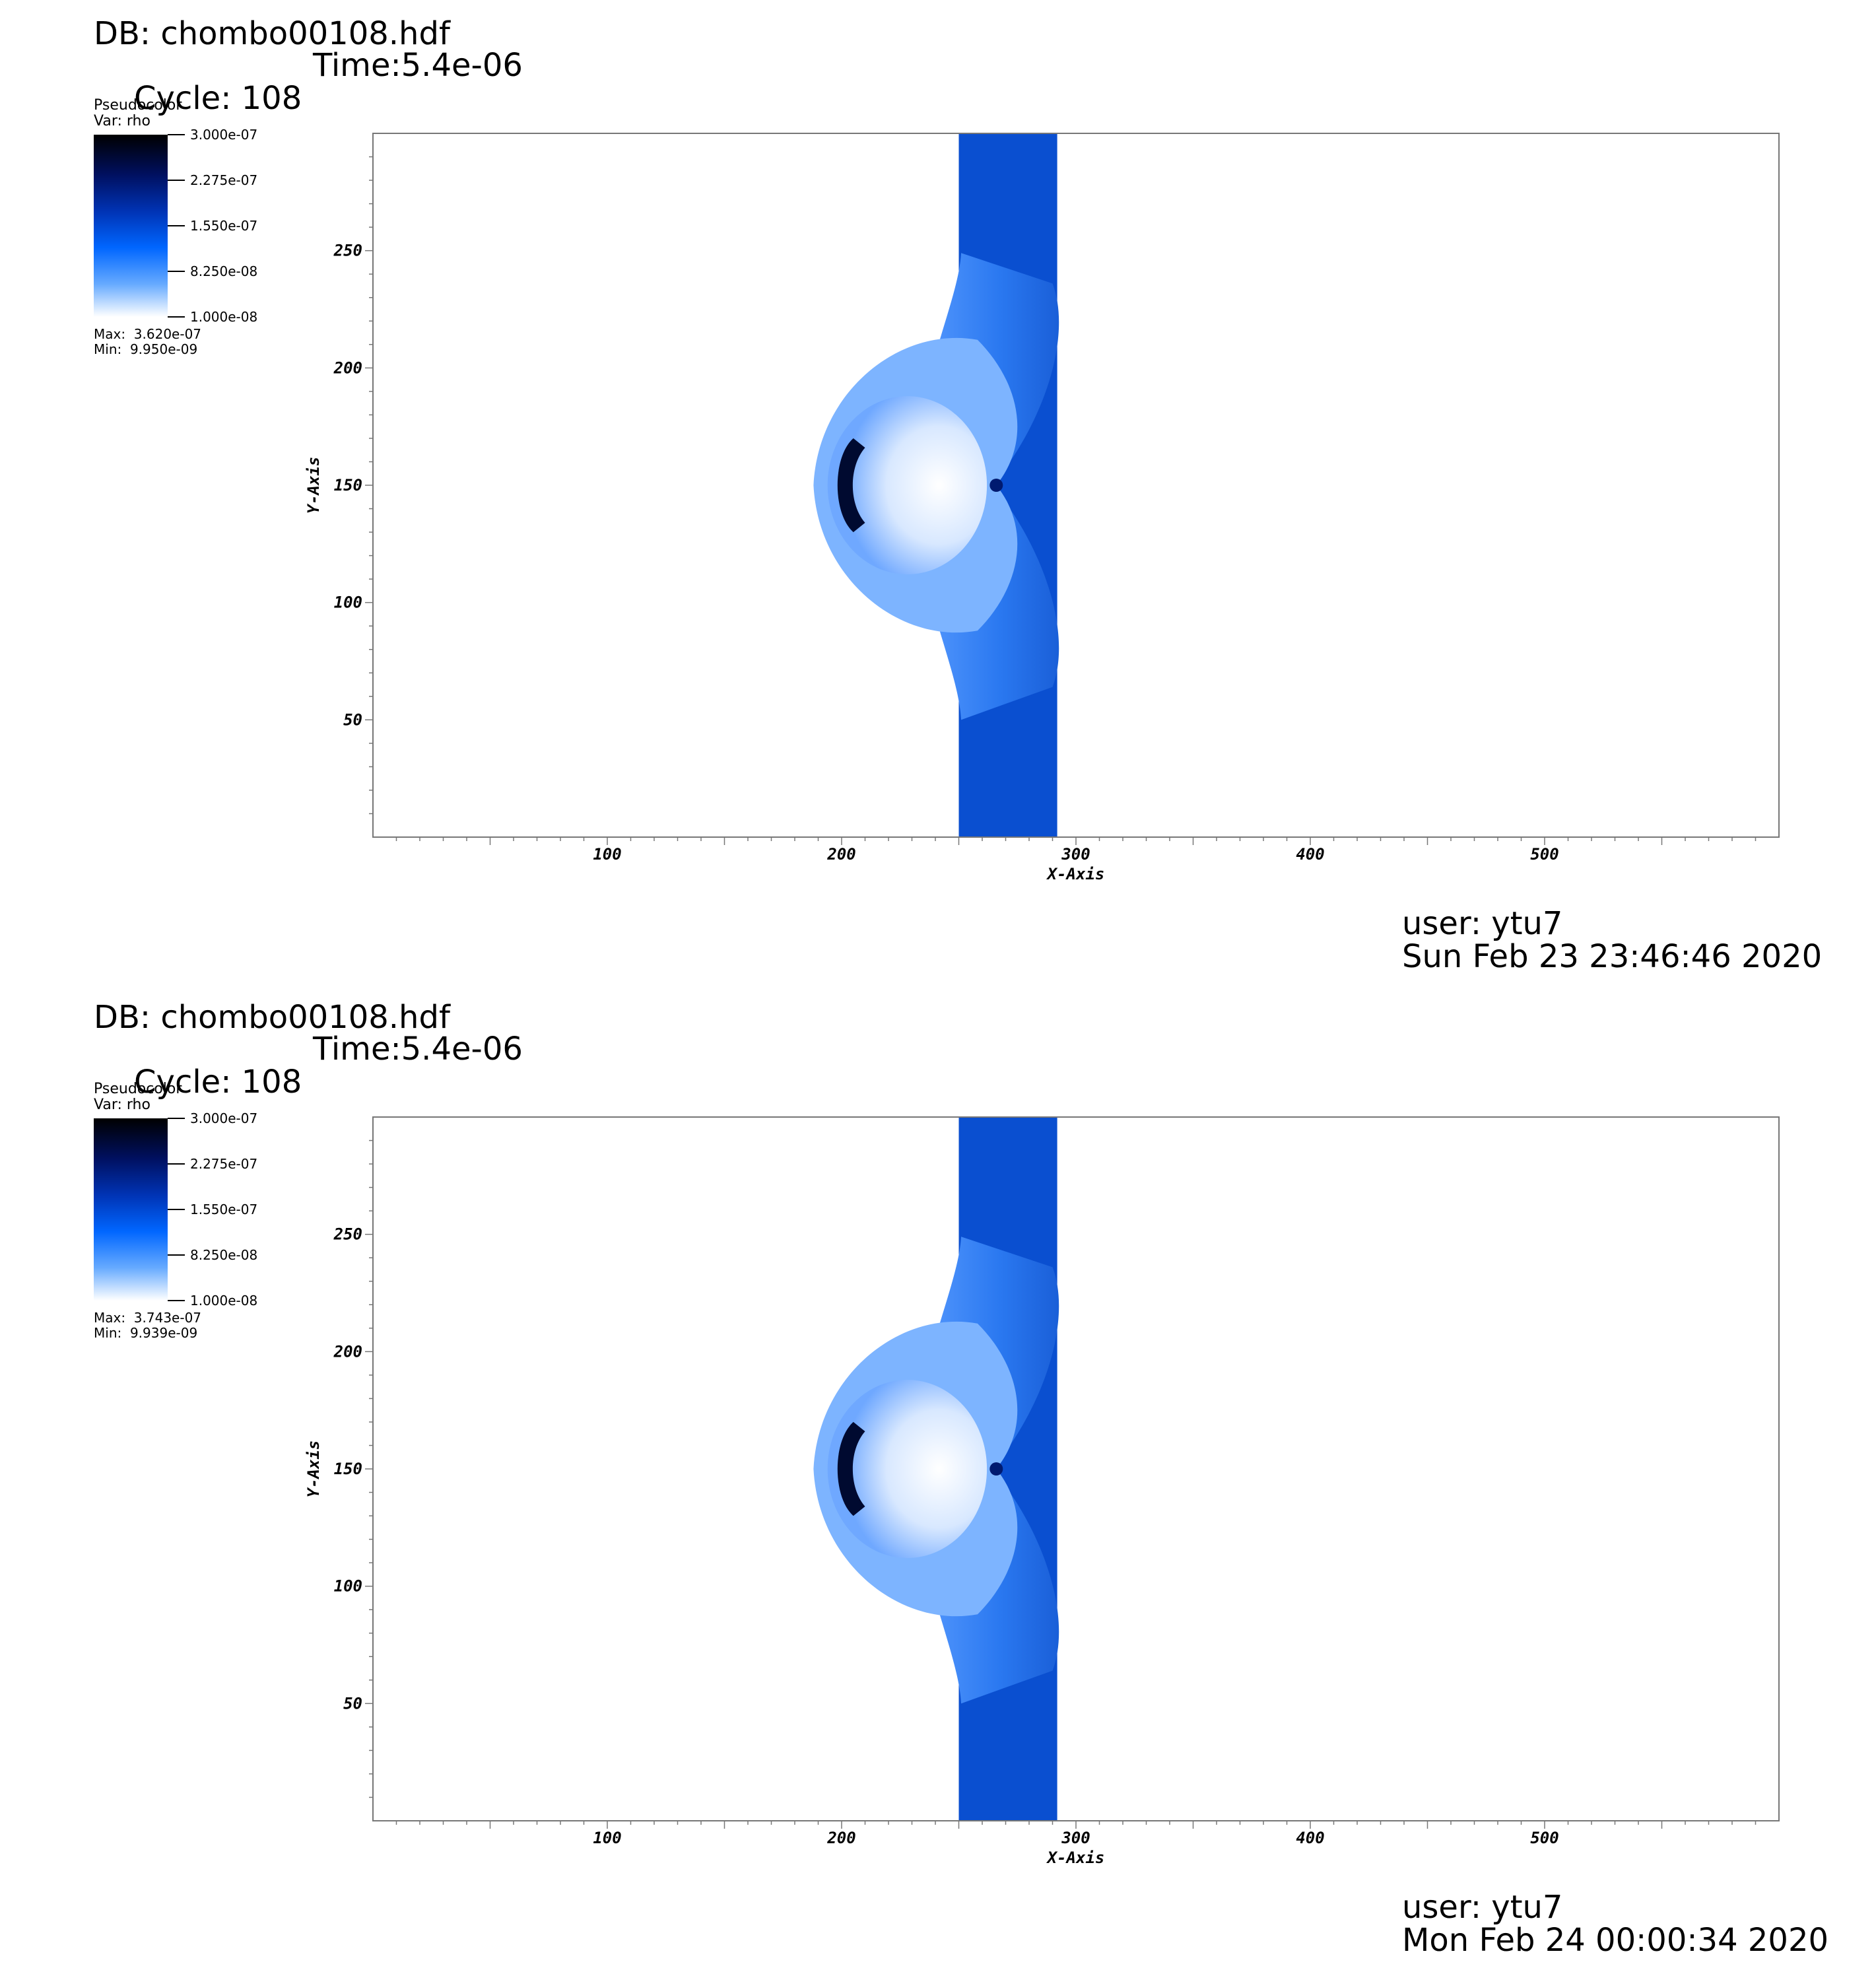 Image resolution: width=1876 pixels, height=1970 pixels. I want to click on timestamp-label: Mon Feb 24 00:00:34 2020, so click(1615, 1940).